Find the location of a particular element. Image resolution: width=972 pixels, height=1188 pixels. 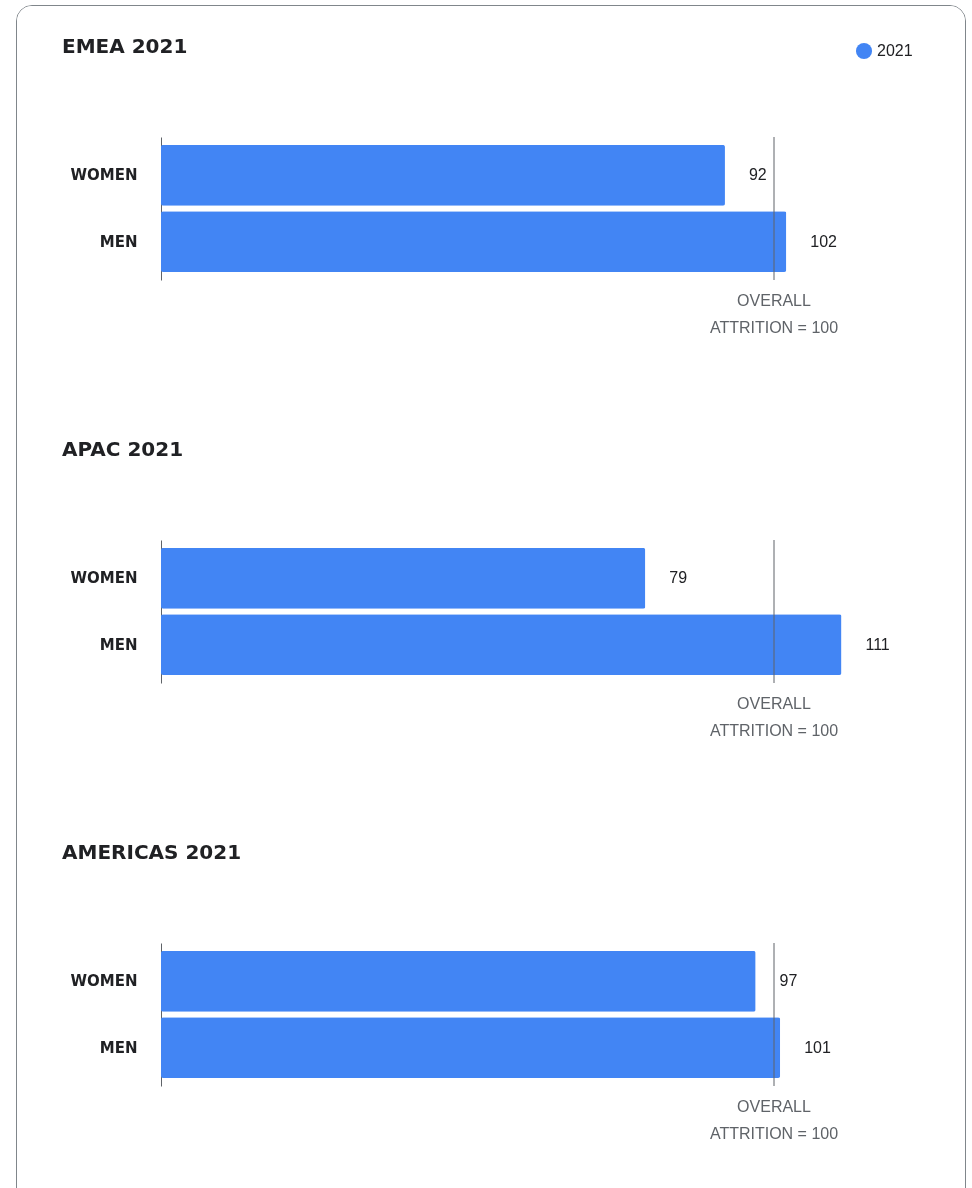

data-label: 101 is located at coordinates (817, 1047).